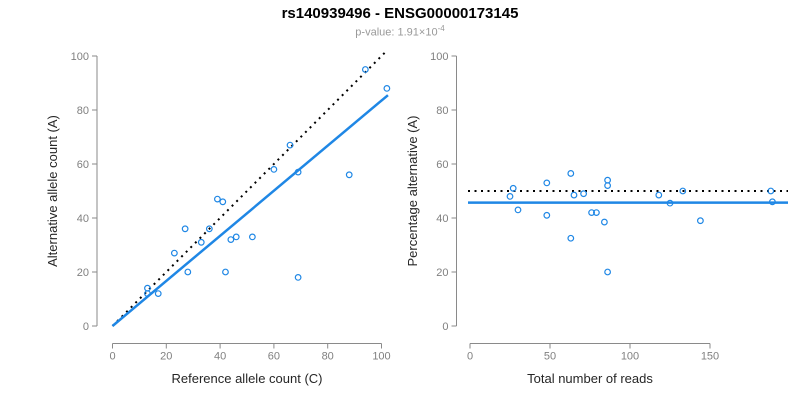 The width and height of the screenshot is (800, 400). What do you see at coordinates (220, 357) in the screenshot?
I see `x-tick-label: 40` at bounding box center [220, 357].